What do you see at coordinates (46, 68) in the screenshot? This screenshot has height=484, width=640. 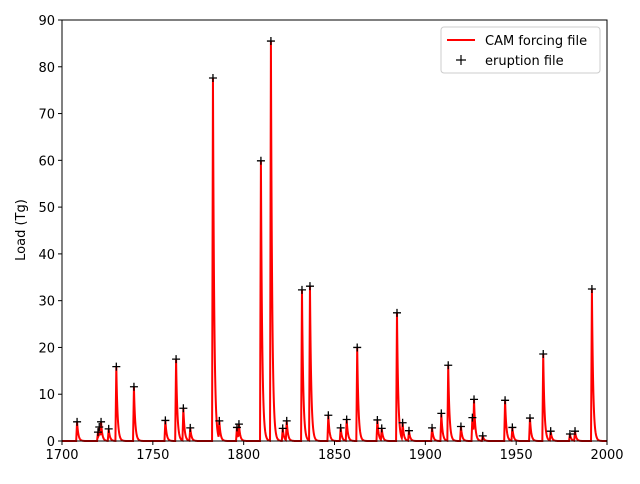 I see `y-tick-label: 80` at bounding box center [46, 68].